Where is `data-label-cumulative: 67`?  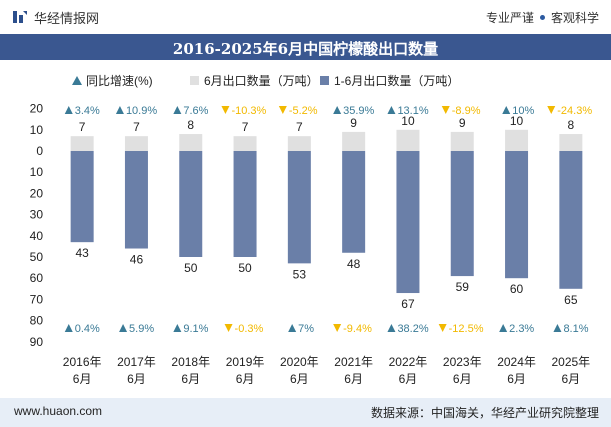 data-label-cumulative: 67 is located at coordinates (408, 304).